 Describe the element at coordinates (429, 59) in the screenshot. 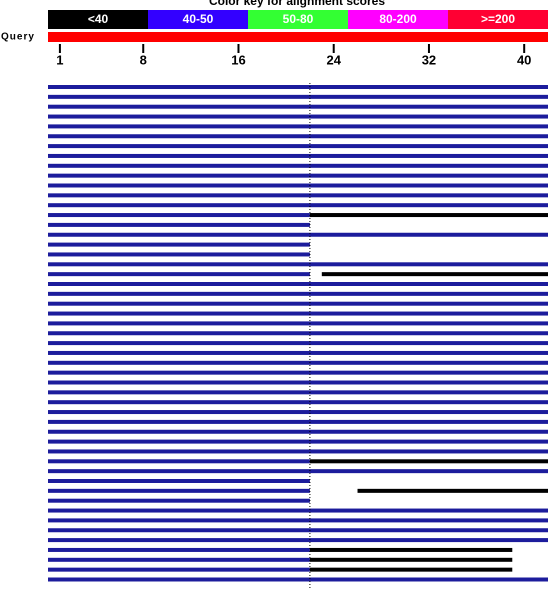

I see `x-tick-label: 32` at that location.